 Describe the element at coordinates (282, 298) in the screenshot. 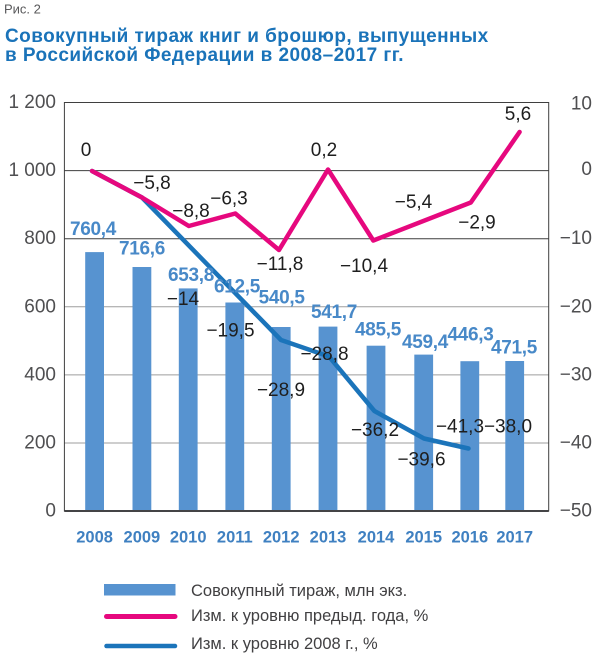

I see `svg-text: 540,5` at that location.